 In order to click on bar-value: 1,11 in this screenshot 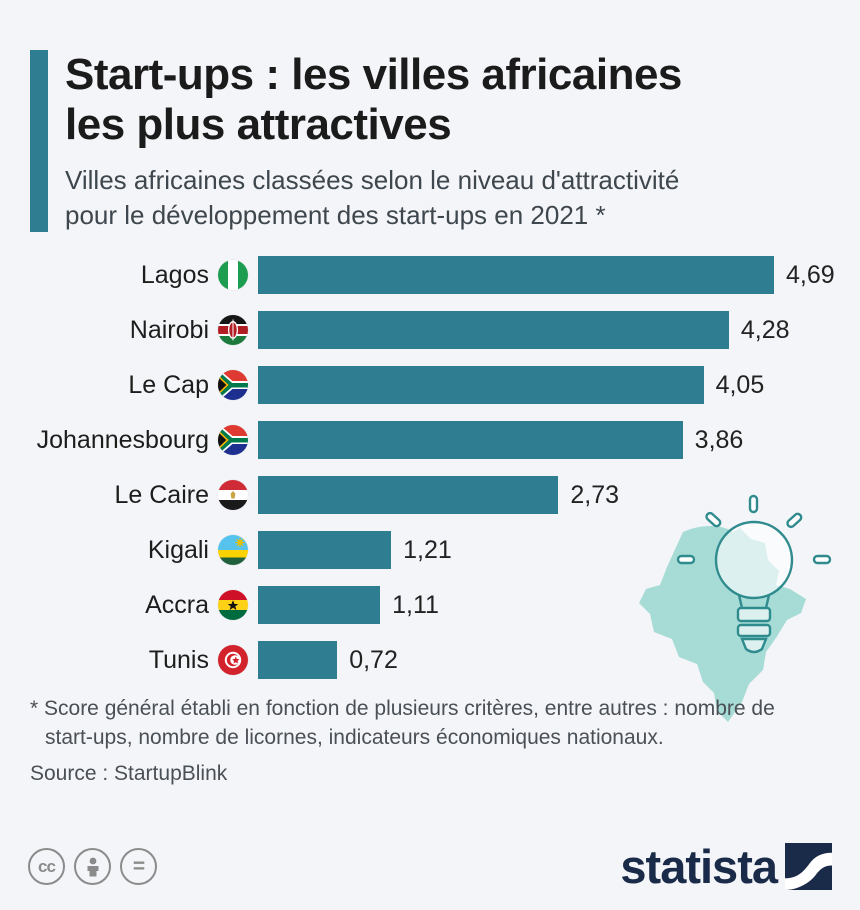, I will do `click(415, 604)`.